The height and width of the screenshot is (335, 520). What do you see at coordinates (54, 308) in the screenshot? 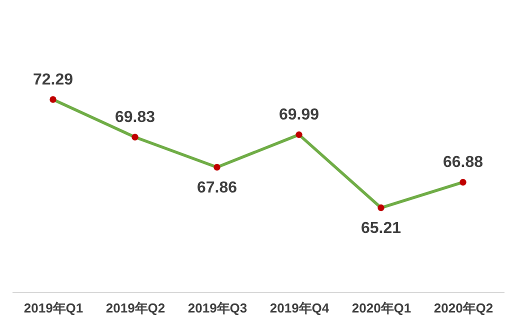
I see `x-tick-label: 2019年Q1` at bounding box center [54, 308].